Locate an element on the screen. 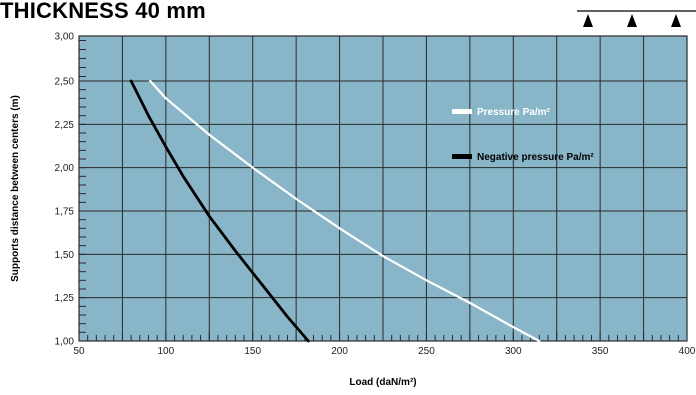  x-tick-label: 150 is located at coordinates (252, 351).